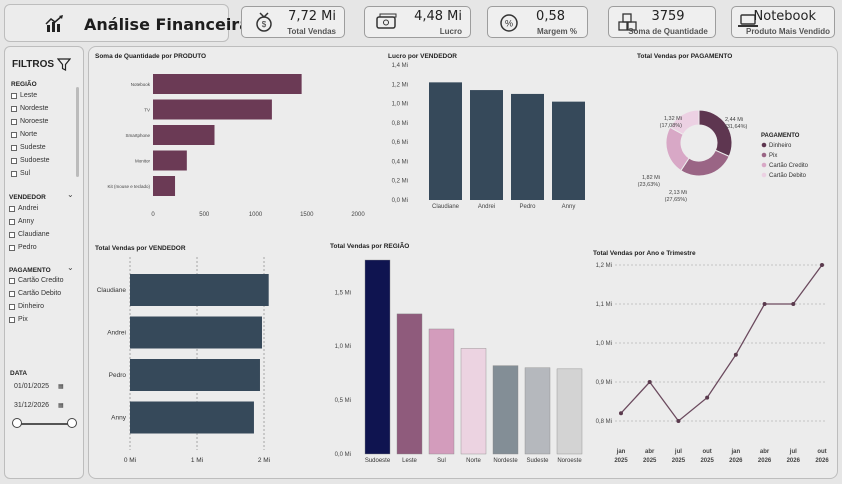 The width and height of the screenshot is (842, 484). What do you see at coordinates (678, 452) in the screenshot?
I see `x-tick-label: jul` at bounding box center [678, 452].